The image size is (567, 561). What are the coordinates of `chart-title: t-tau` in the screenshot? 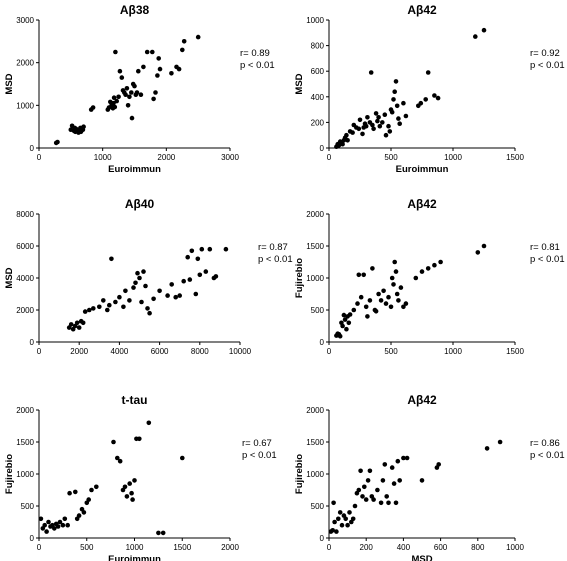 It's located at (135, 400).